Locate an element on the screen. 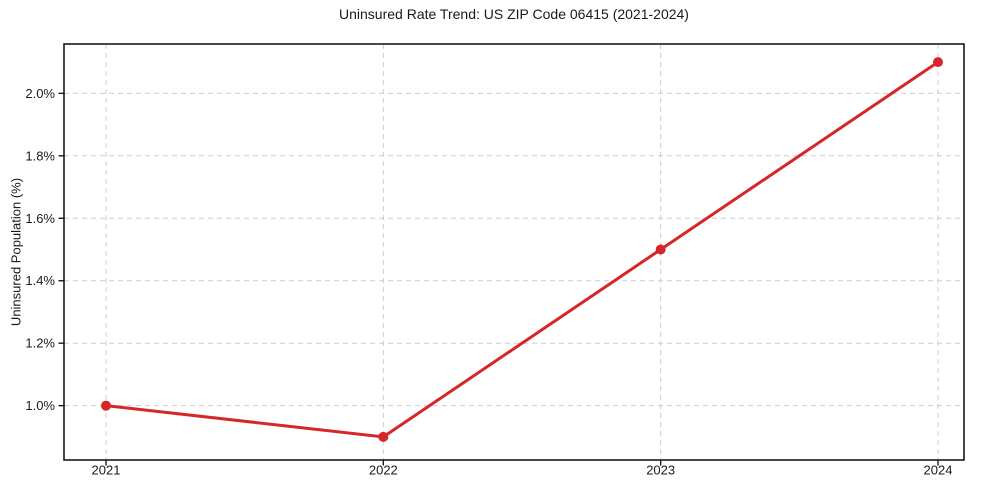  y-tick-label: 1.0% is located at coordinates (40, 405).